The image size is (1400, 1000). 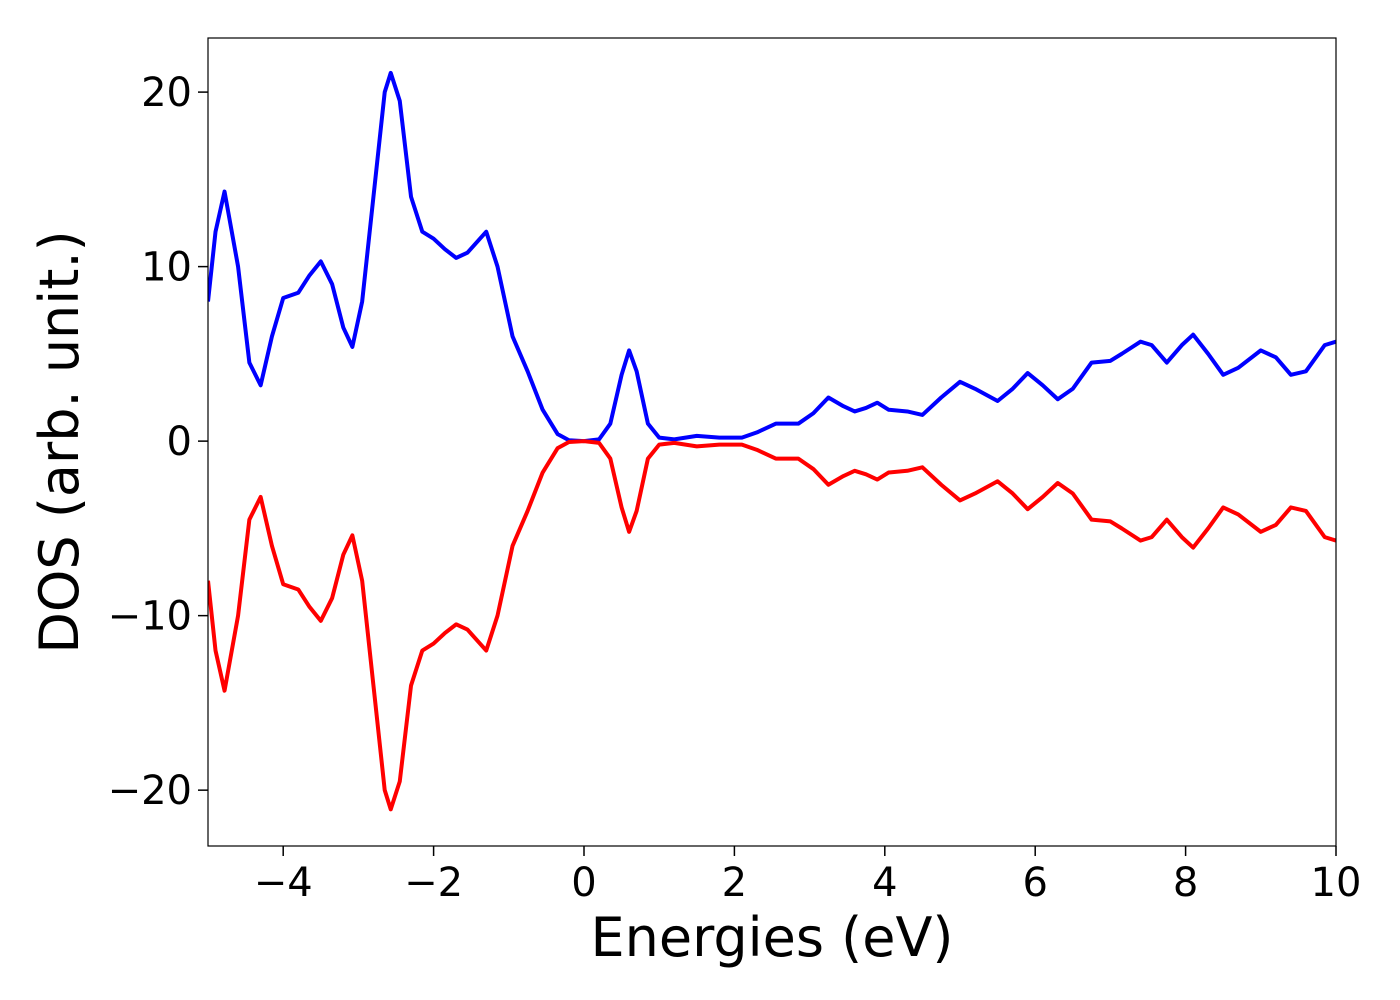 I want to click on y-axis-label: DOS (arb. unit.), so click(x=59, y=441).